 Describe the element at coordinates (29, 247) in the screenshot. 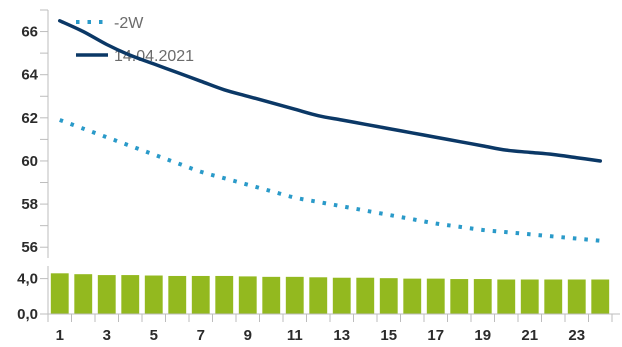

I see `y-tick-label: 56` at that location.